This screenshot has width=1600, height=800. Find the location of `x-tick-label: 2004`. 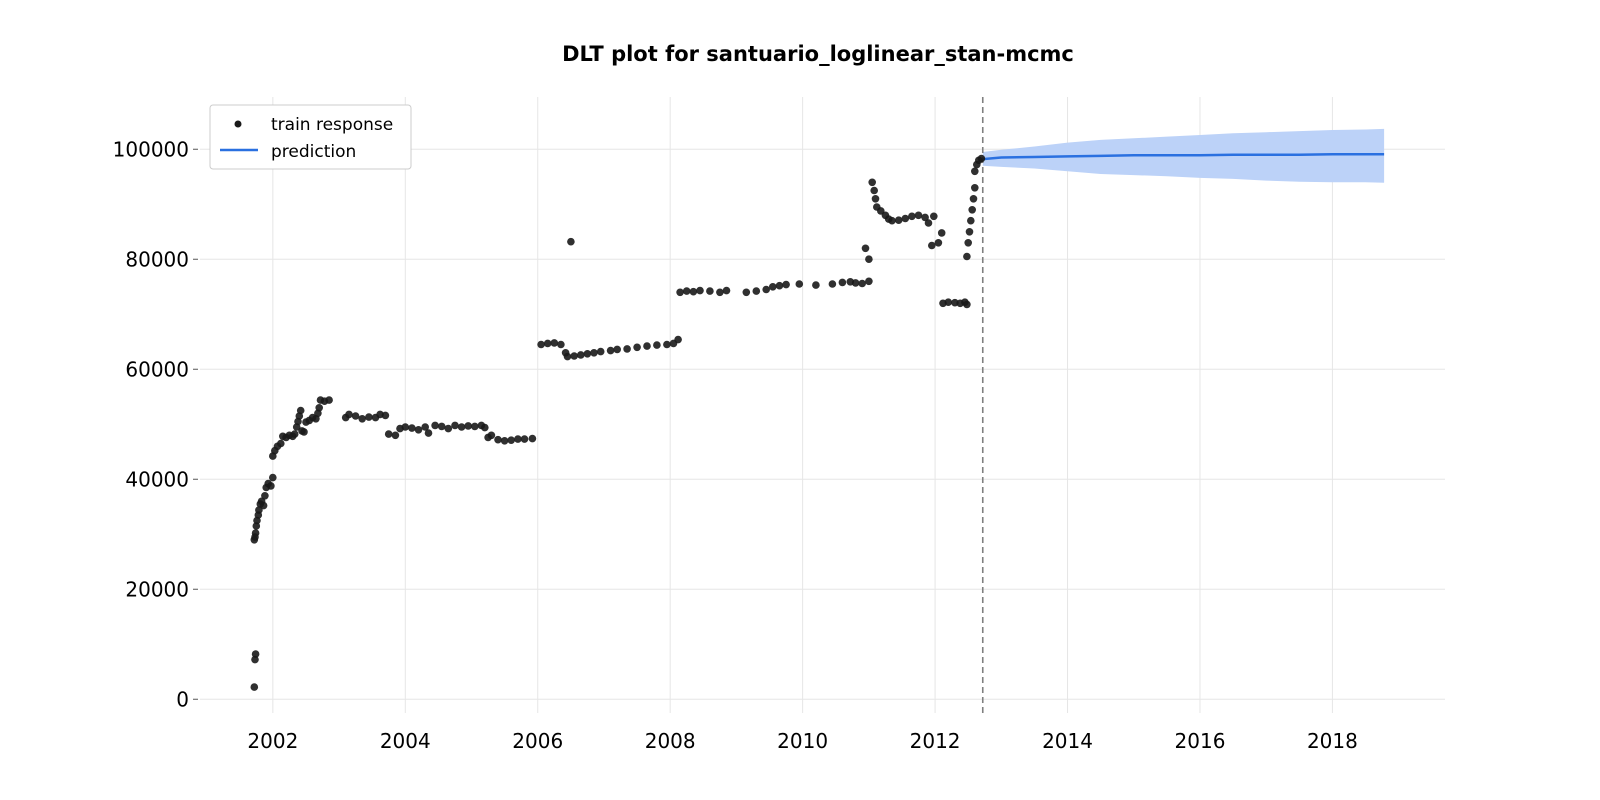

x-tick-label: 2004 is located at coordinates (405, 741).